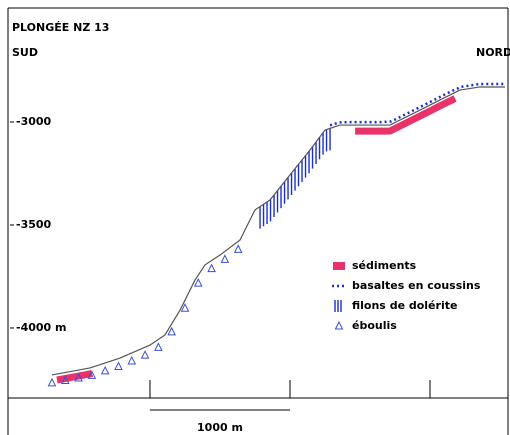 The image size is (510, 435). What do you see at coordinates (416, 285) in the screenshot?
I see `legend-label: basaltes en coussins` at bounding box center [416, 285].